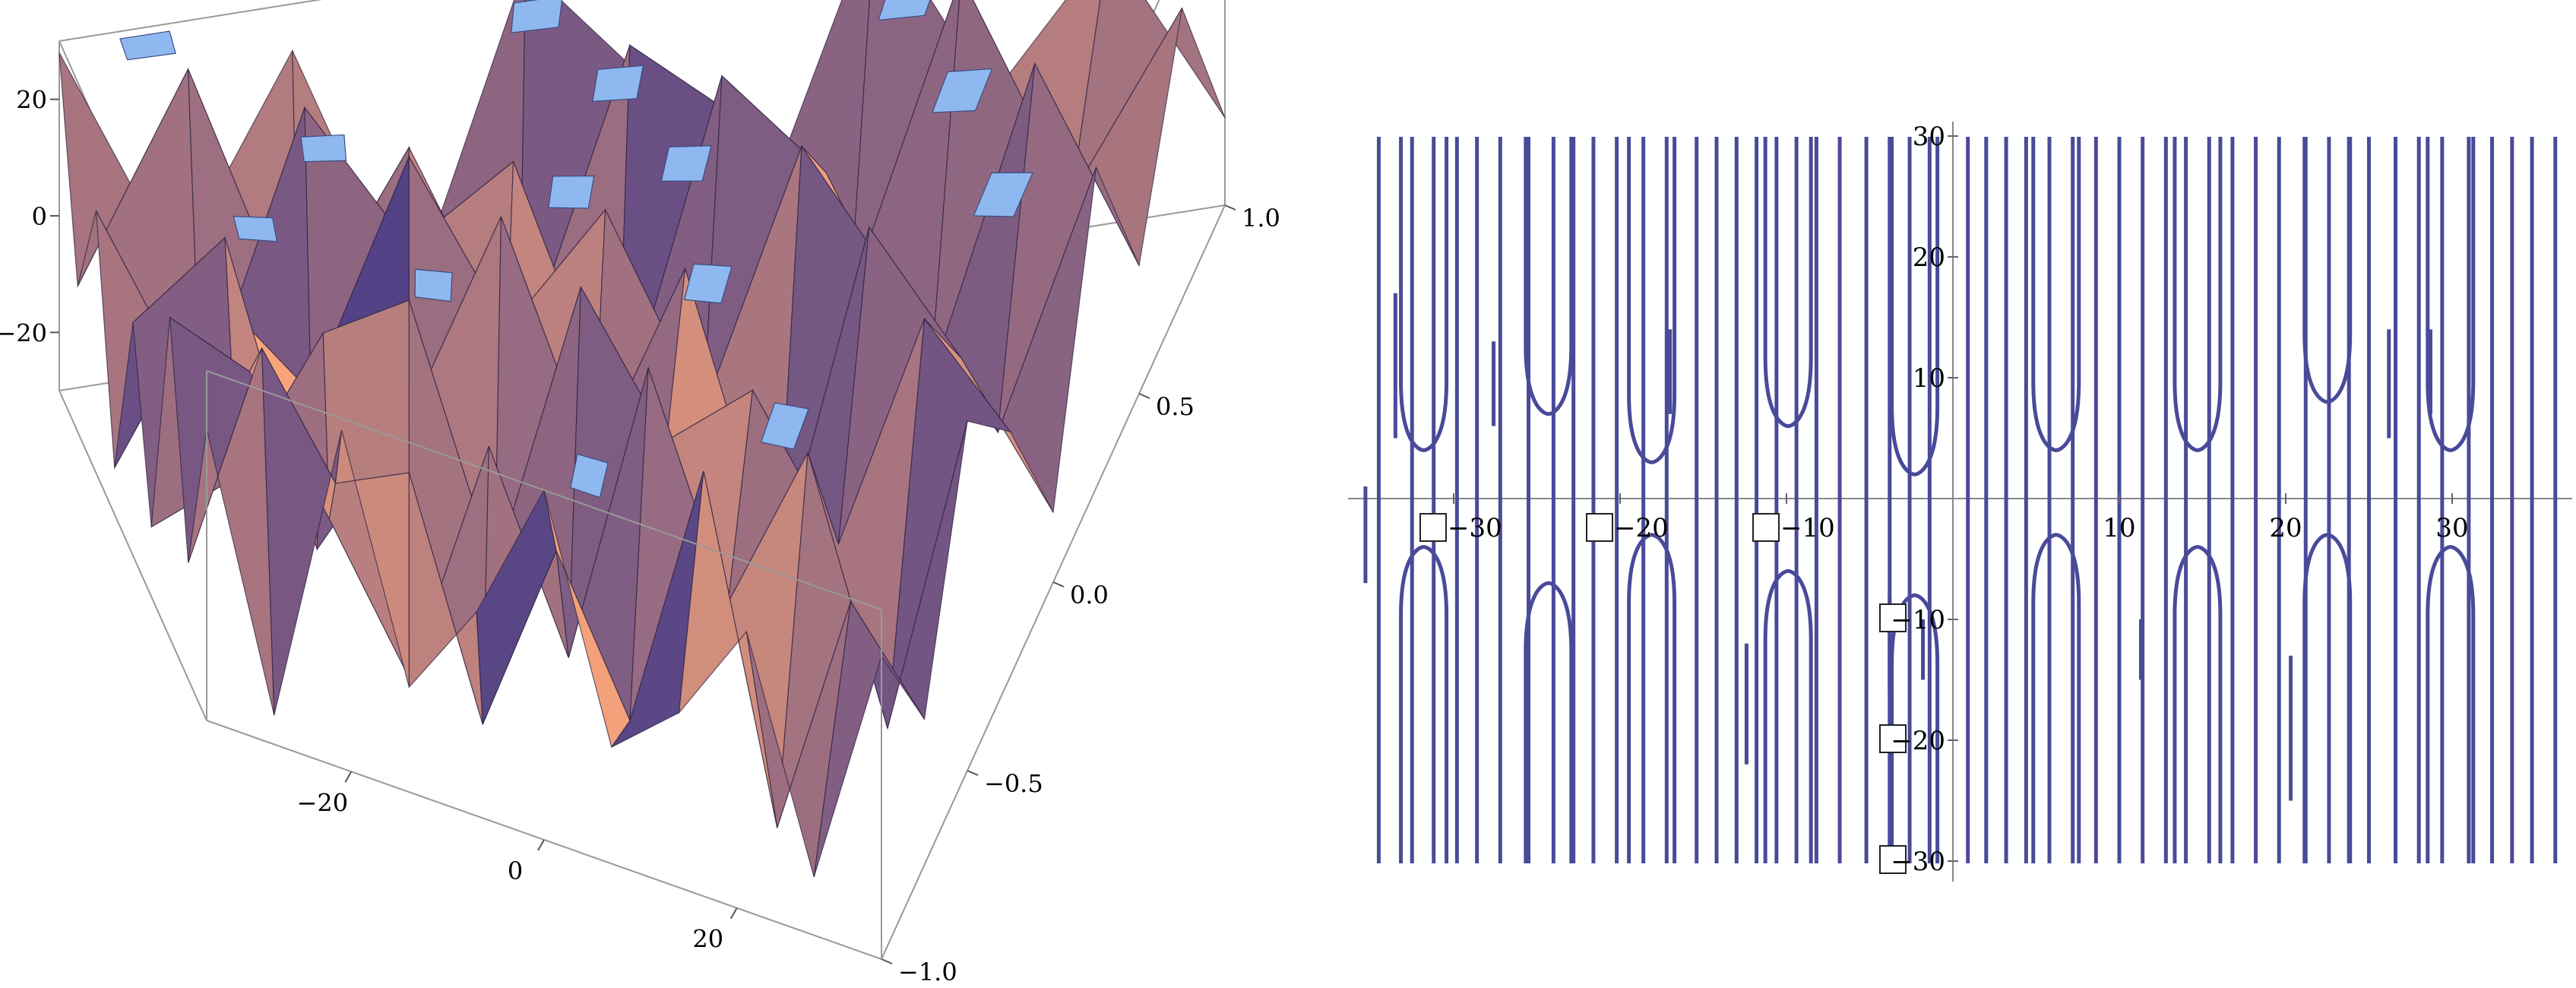 This screenshot has height=988, width=2576. I want to click on y-tick-label: 0.0, so click(1089, 595).